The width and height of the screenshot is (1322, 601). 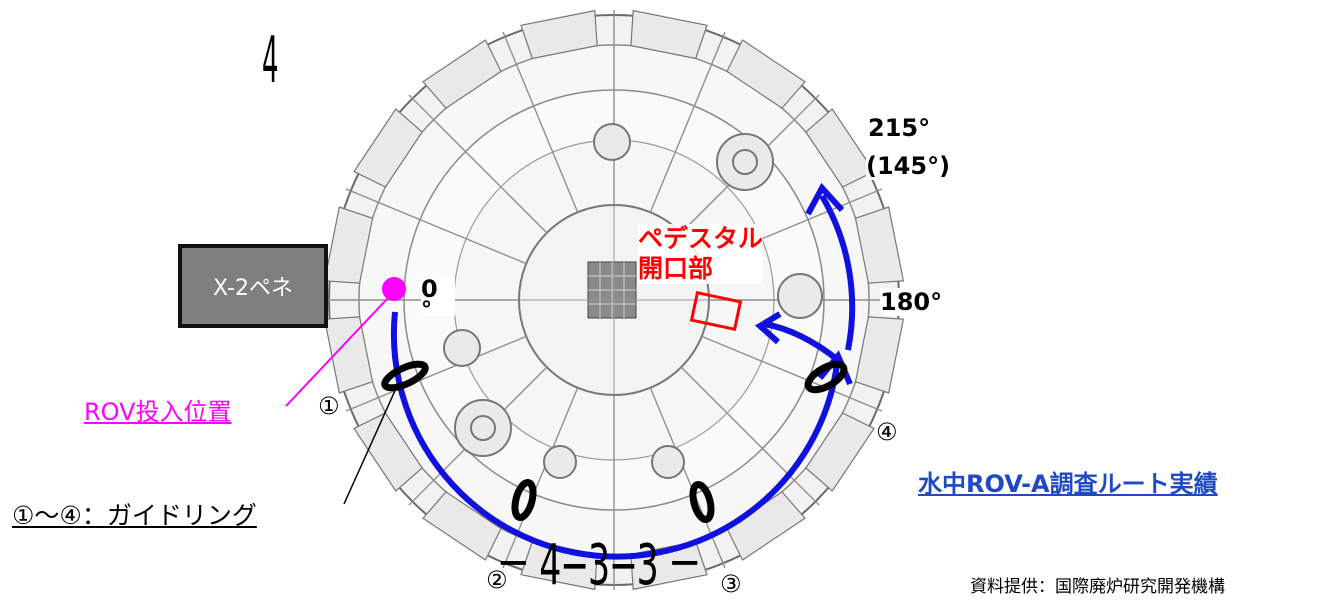 I want to click on ring-number-4: ④, so click(x=887, y=432).